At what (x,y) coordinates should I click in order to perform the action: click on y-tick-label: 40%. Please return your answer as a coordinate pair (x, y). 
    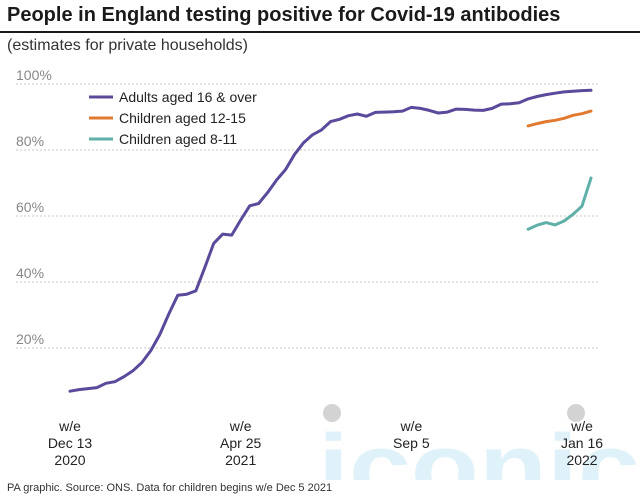
    Looking at the image, I should click on (30, 273).